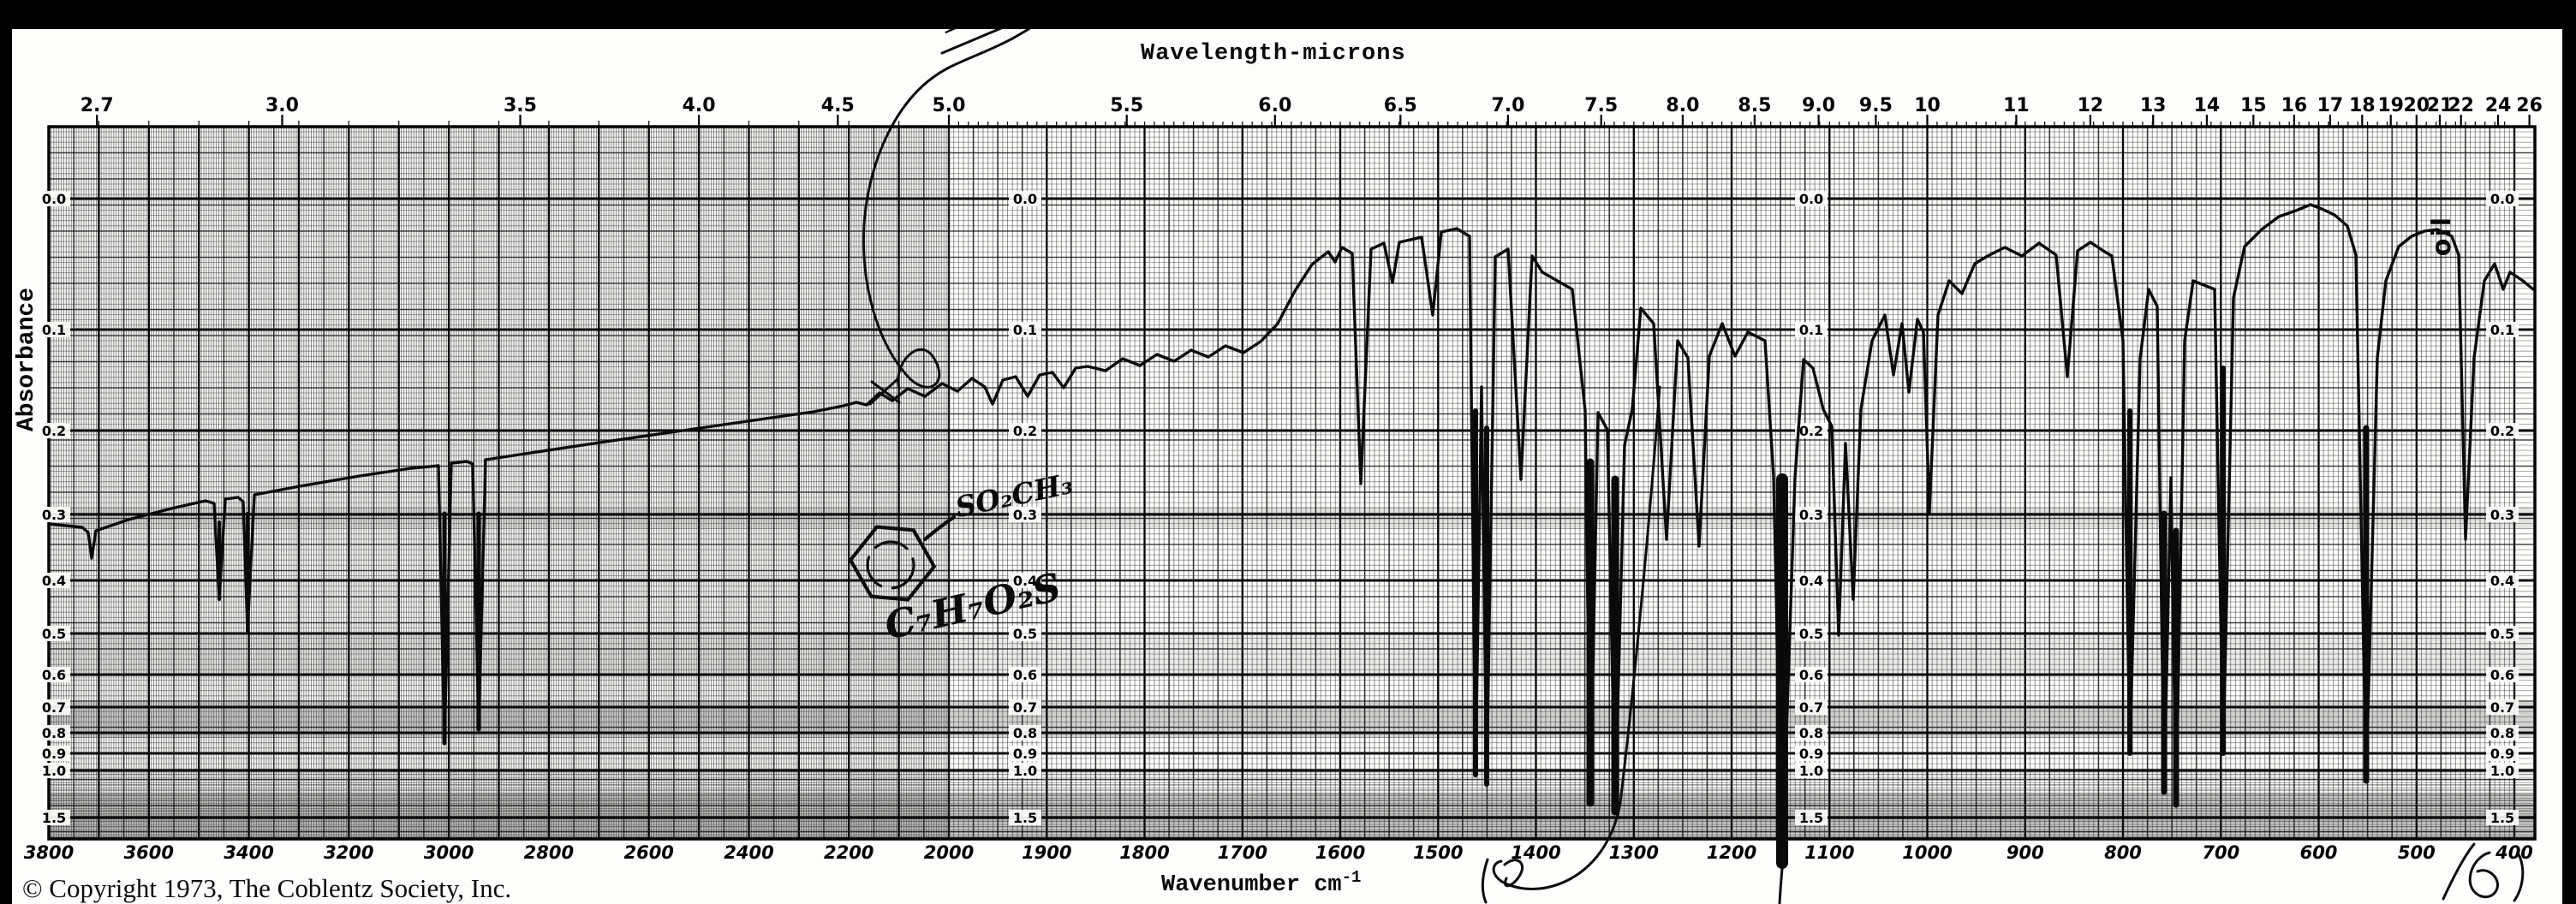  I want to click on bottom-axis-label: 700, so click(2220, 853).